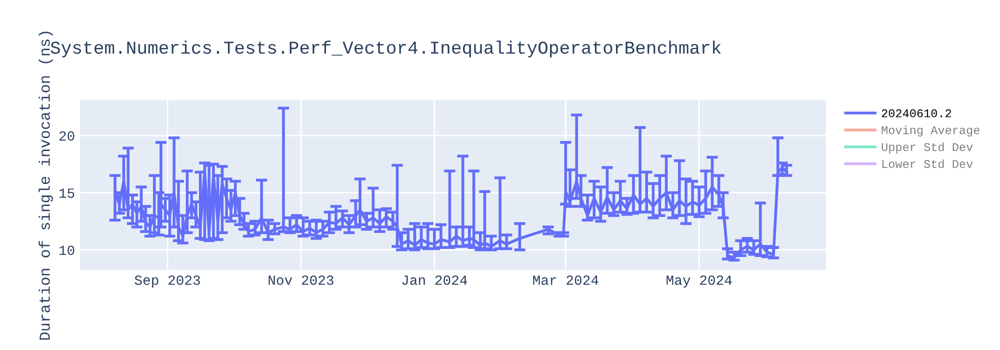 The image size is (1000, 350). I want to click on x-tick-label: Nov 2023, so click(301, 280).